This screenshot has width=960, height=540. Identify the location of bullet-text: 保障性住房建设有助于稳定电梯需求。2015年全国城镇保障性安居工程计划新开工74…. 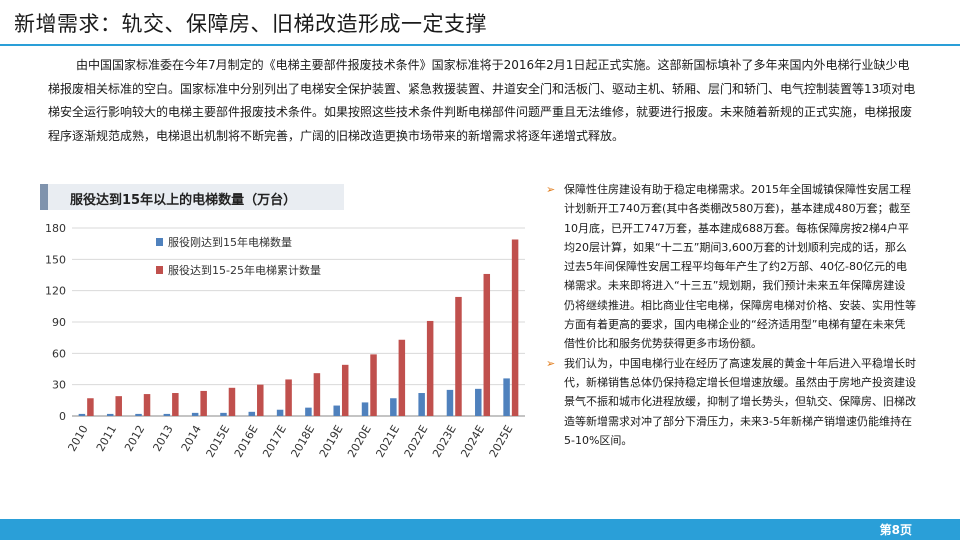
(740, 267).